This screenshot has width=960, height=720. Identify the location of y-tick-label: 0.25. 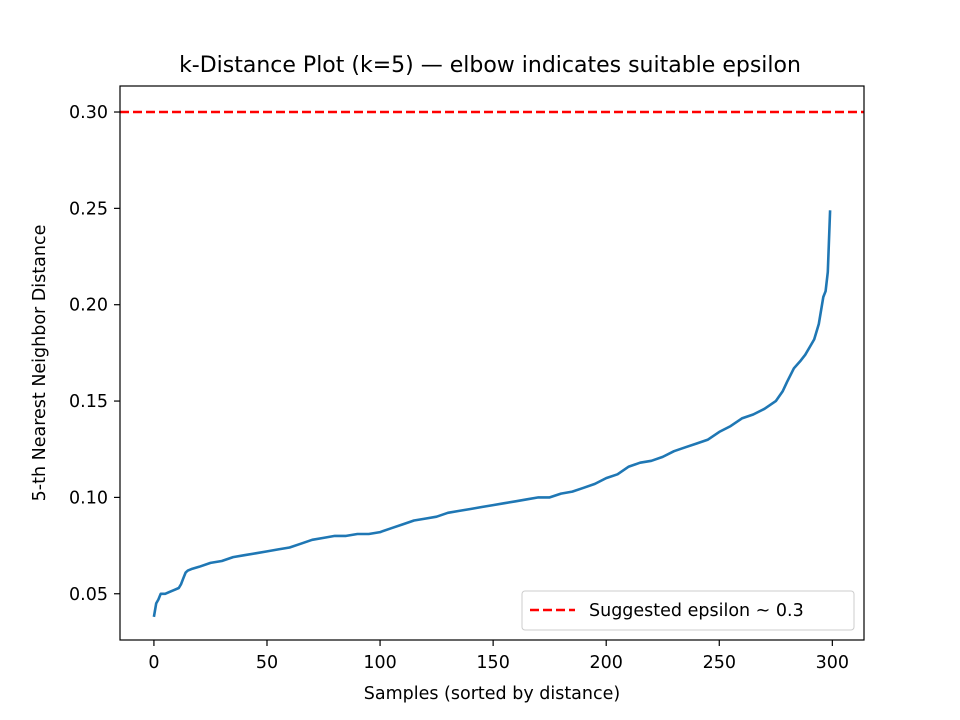
(88, 209).